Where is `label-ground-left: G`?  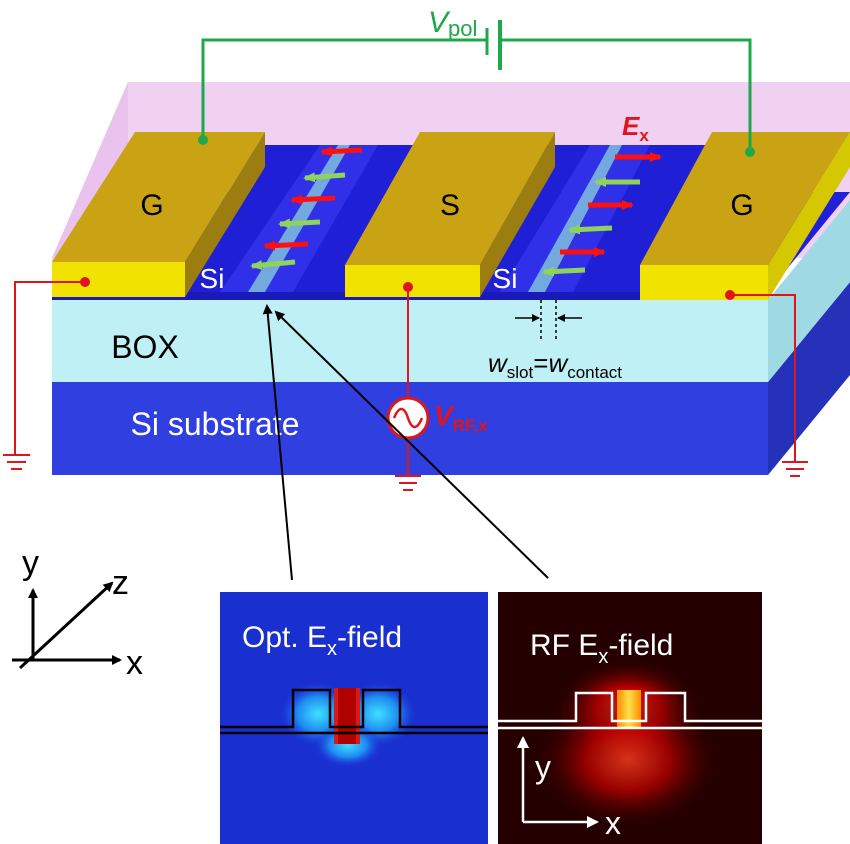
label-ground-left: G is located at coordinates (151, 205).